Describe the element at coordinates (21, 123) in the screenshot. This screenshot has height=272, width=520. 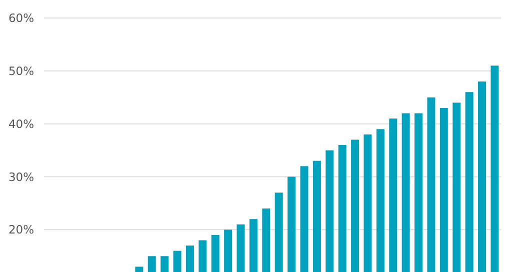
I see `y-tick-label: 40%` at that location.